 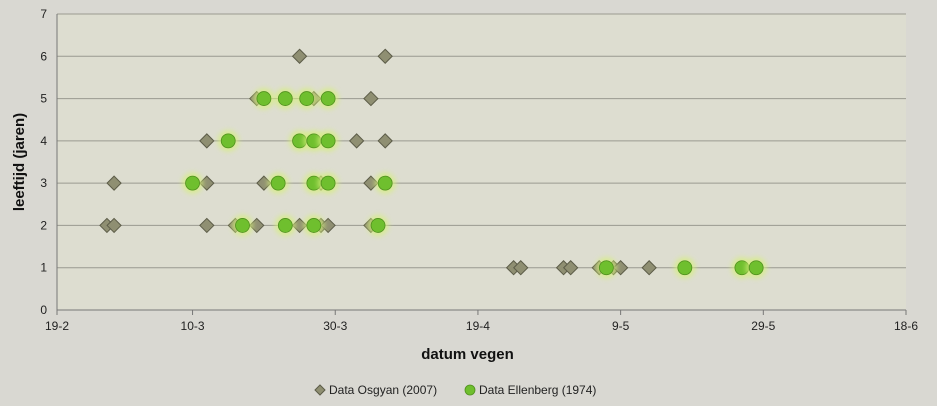 I want to click on y-tick-label: 0, so click(x=43, y=310).